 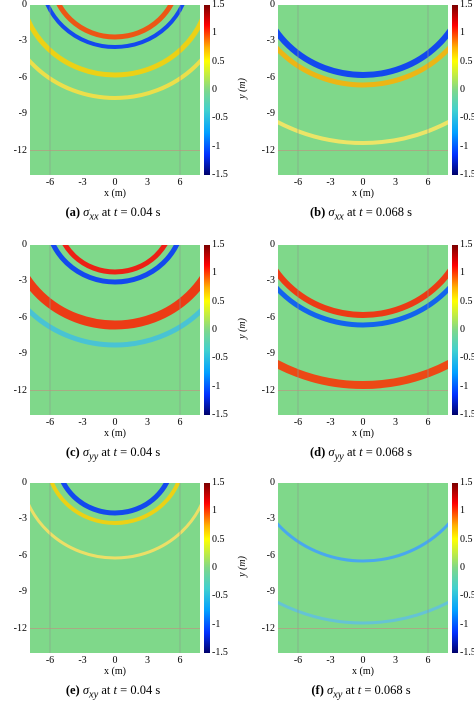 I want to click on caption-value: 0.068 s, so click(x=394, y=212).